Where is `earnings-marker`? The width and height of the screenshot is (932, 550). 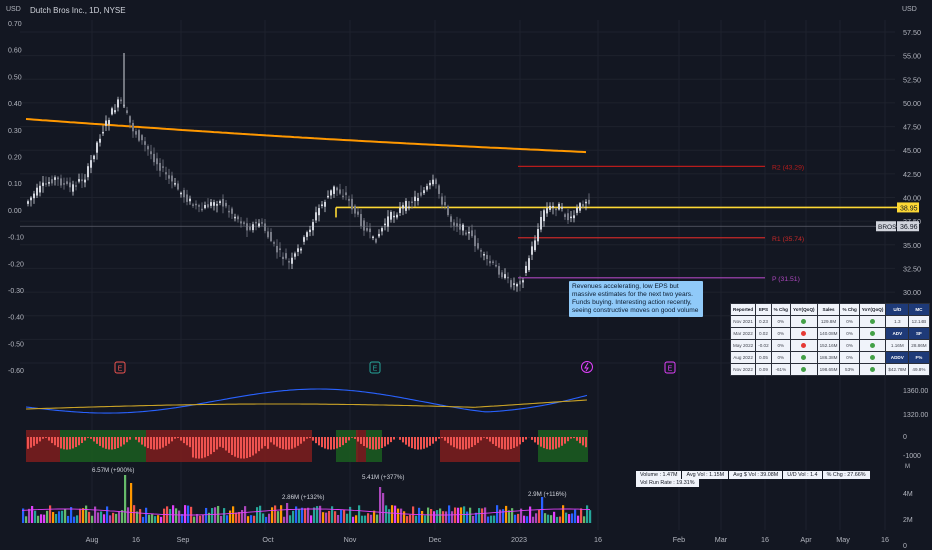 earnings-marker is located at coordinates (120, 367).